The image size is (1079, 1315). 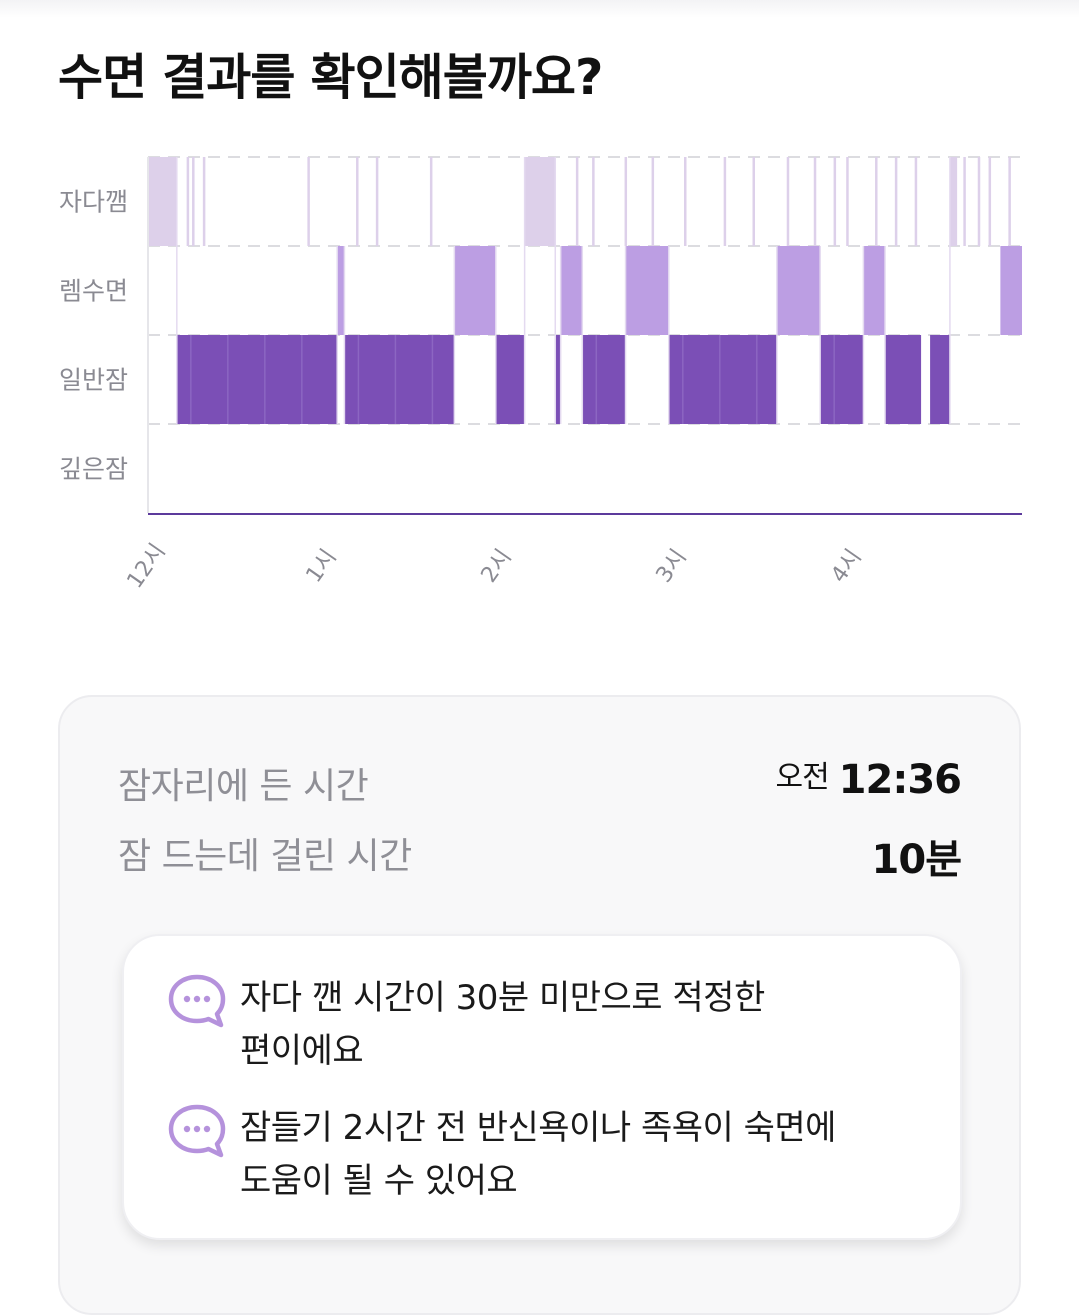 What do you see at coordinates (802, 777) in the screenshot?
I see `bedtime-am-pm: 오전` at bounding box center [802, 777].